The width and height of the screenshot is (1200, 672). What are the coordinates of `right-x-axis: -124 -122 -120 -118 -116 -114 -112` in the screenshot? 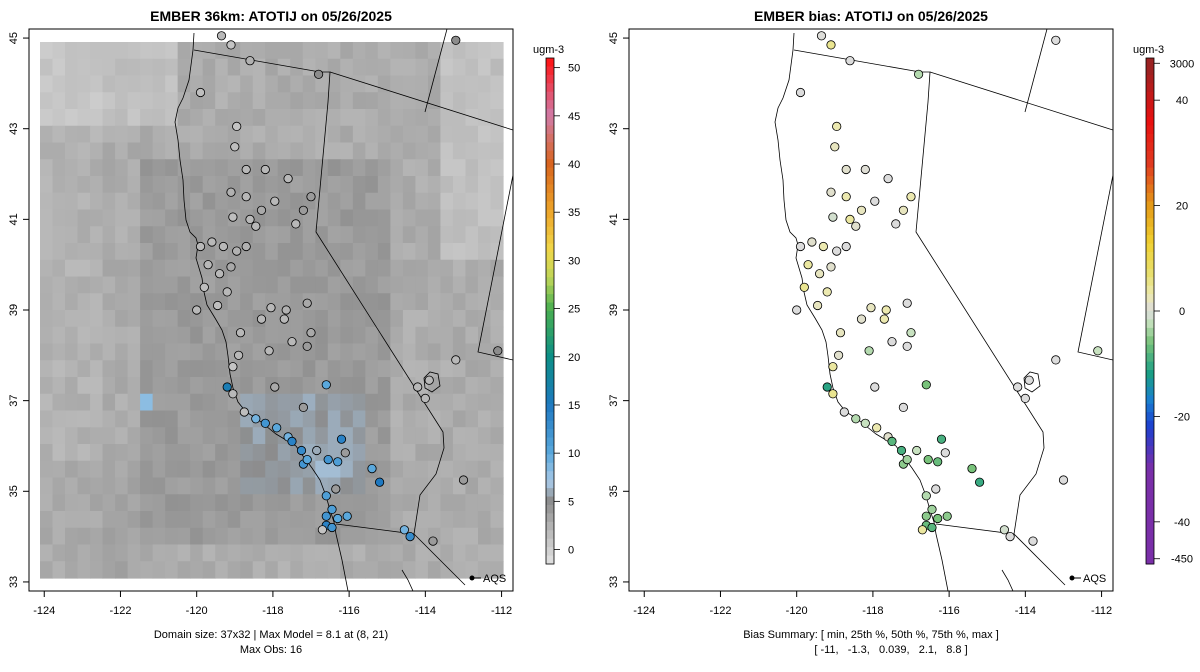 It's located at (872, 604).